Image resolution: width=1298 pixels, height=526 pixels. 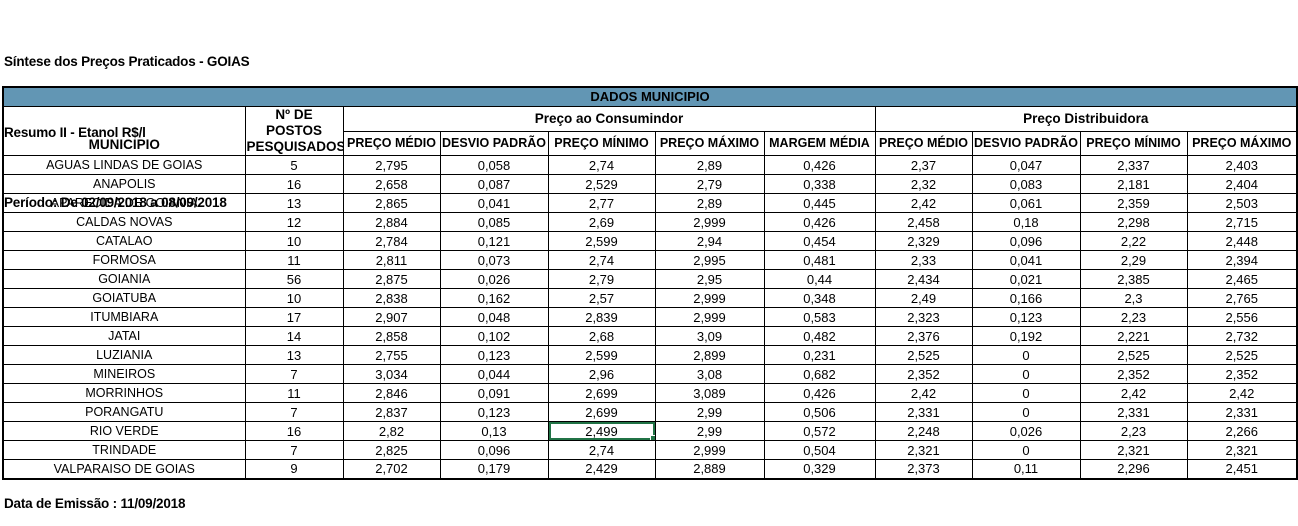 I want to click on value-cell: 2,79, so click(x=709, y=184).